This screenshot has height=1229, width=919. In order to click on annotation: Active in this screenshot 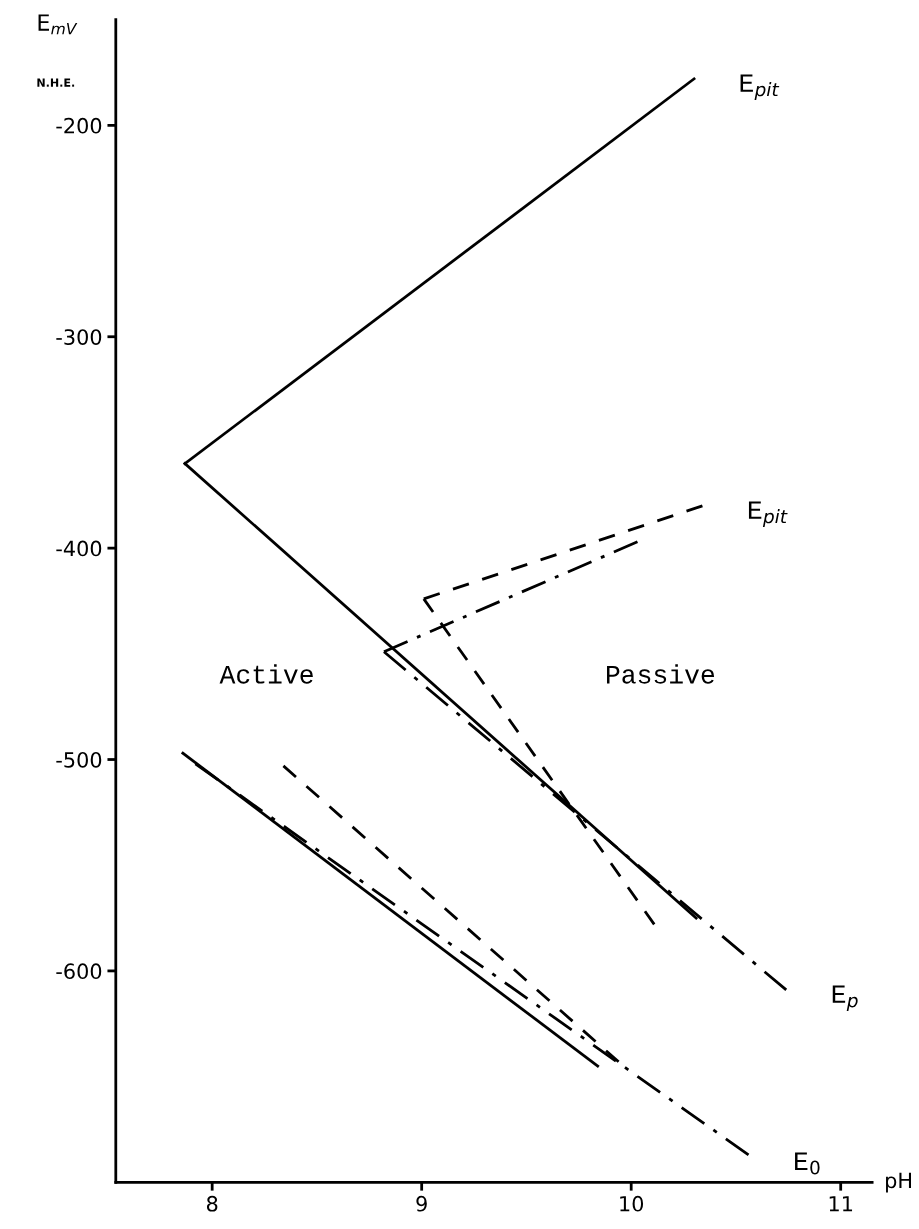, I will do `click(266, 674)`.